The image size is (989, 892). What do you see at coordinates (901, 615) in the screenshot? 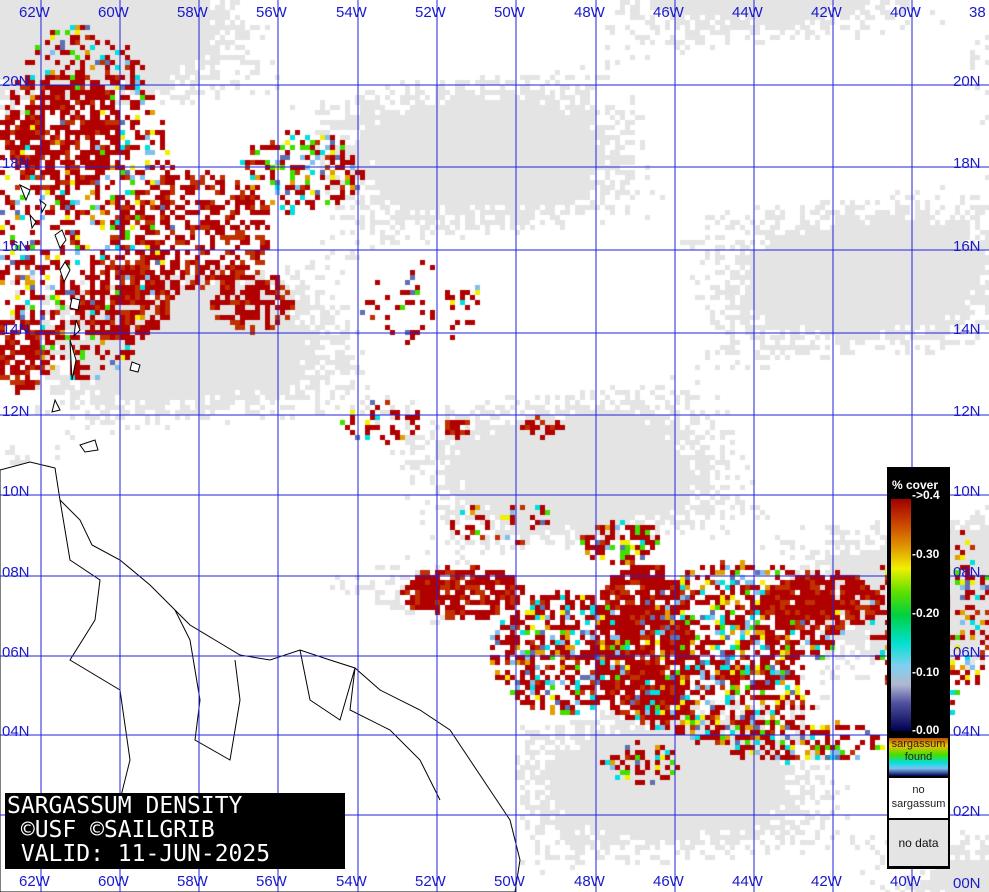
I see `legend-color-scale` at bounding box center [901, 615].